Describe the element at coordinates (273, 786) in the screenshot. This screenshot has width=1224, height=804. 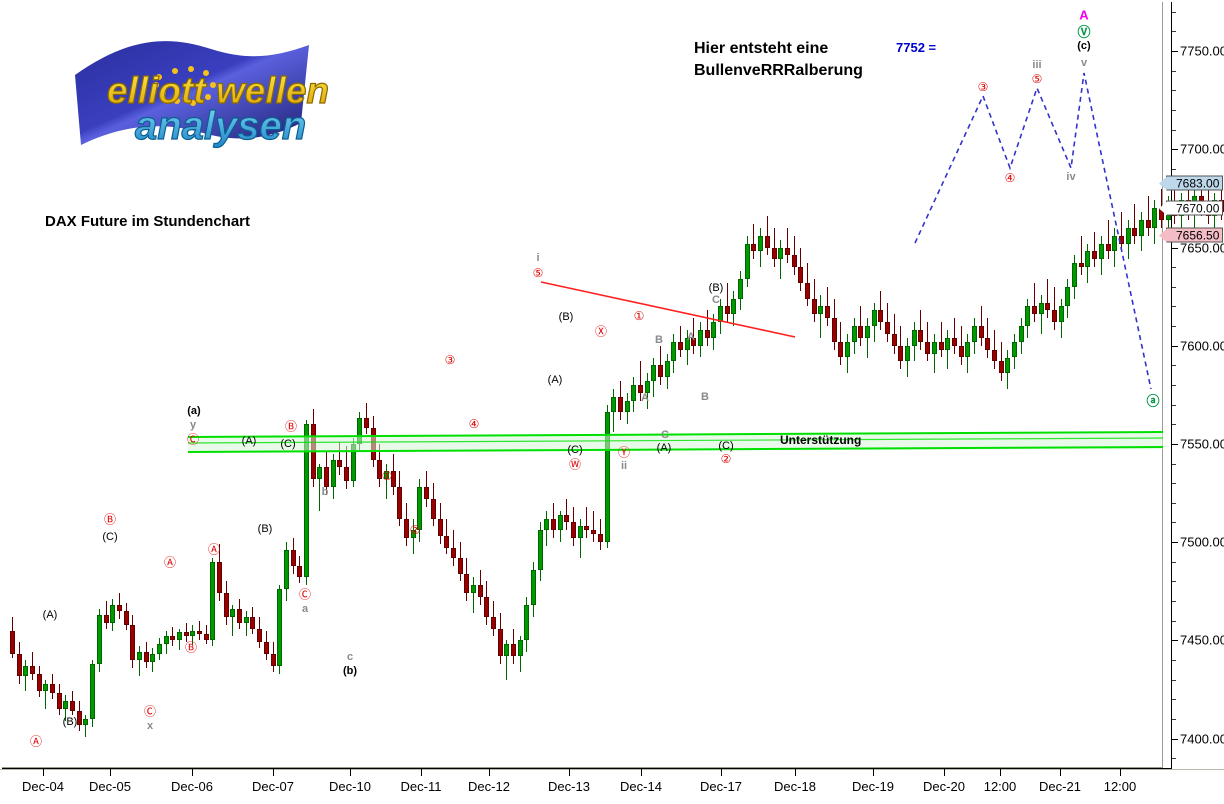
I see `date-tick-label: Dec-07` at that location.